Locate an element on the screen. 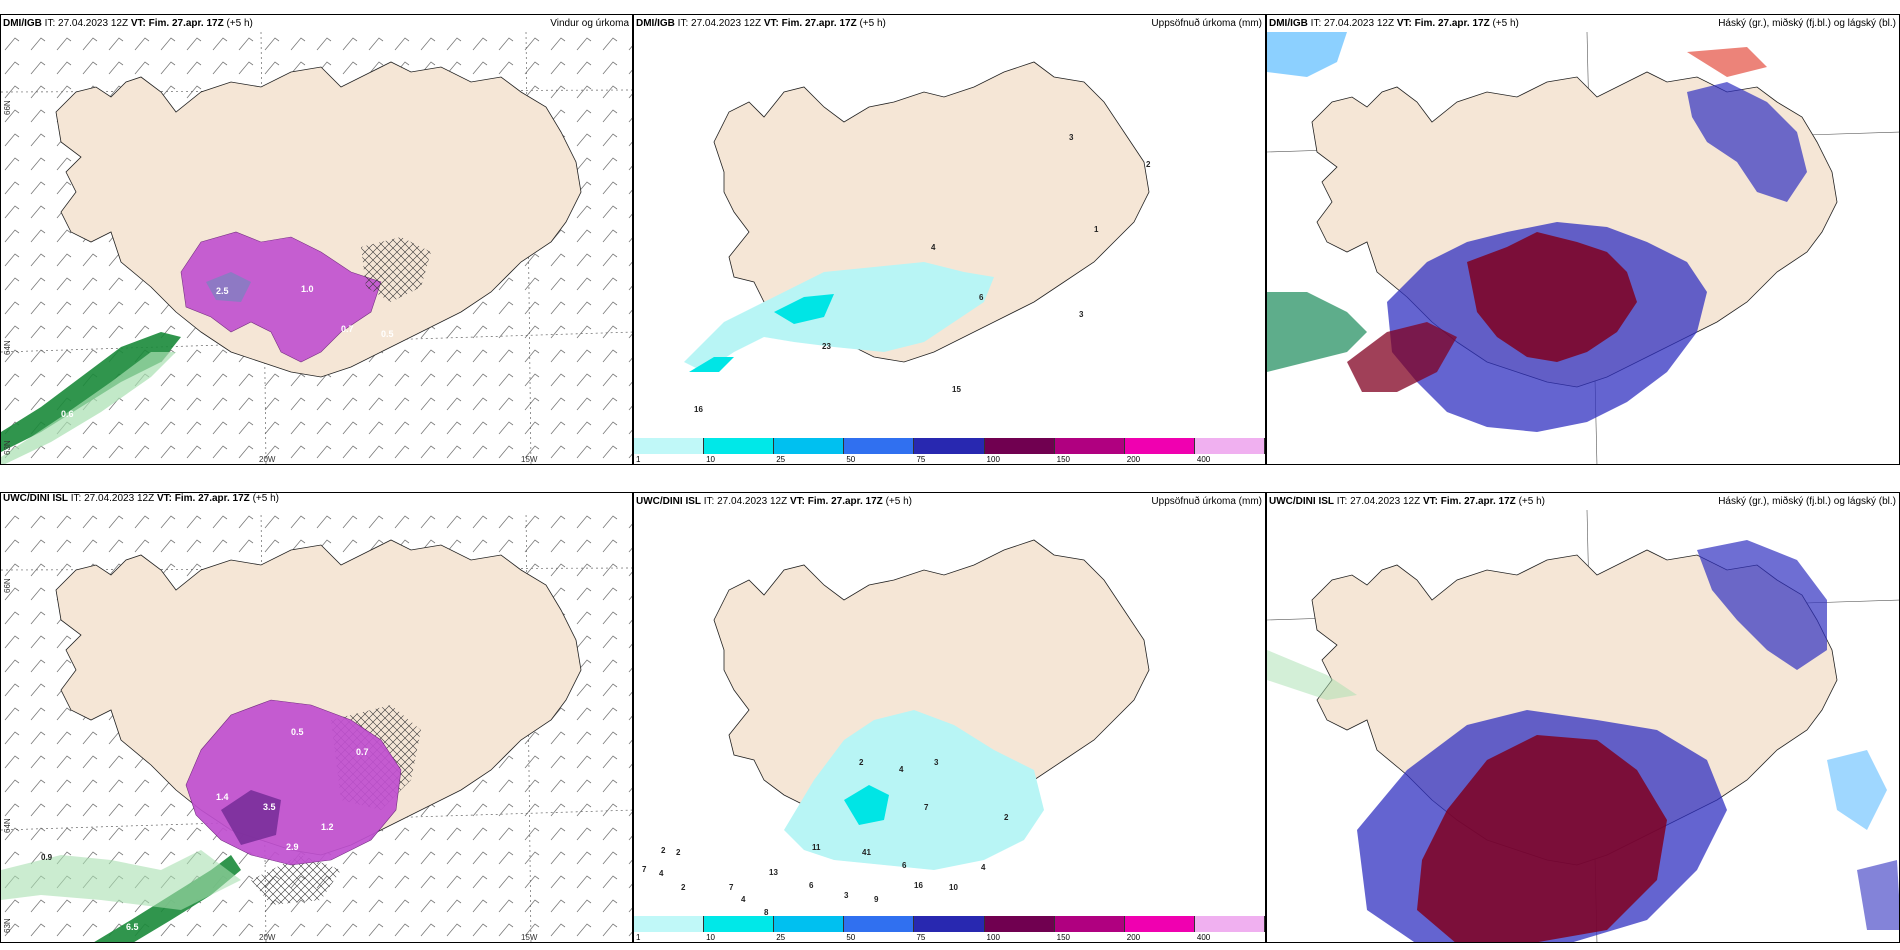 The image size is (1900, 950). precip-purple-area is located at coordinates (281, 297).